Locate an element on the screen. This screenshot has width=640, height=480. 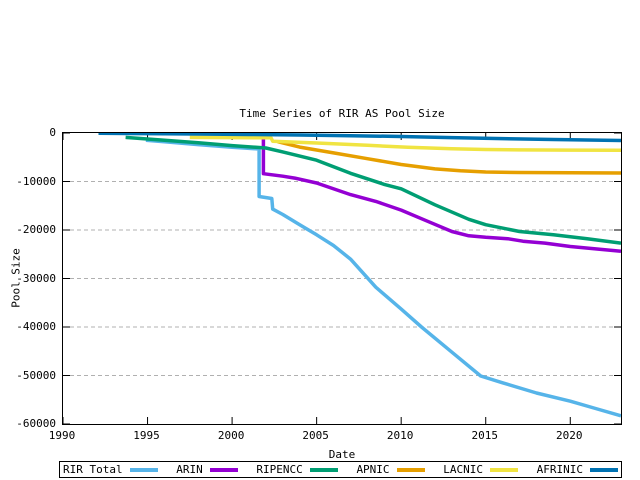
legend-item-afrinic: AFRINIC is located at coordinates (577, 469).